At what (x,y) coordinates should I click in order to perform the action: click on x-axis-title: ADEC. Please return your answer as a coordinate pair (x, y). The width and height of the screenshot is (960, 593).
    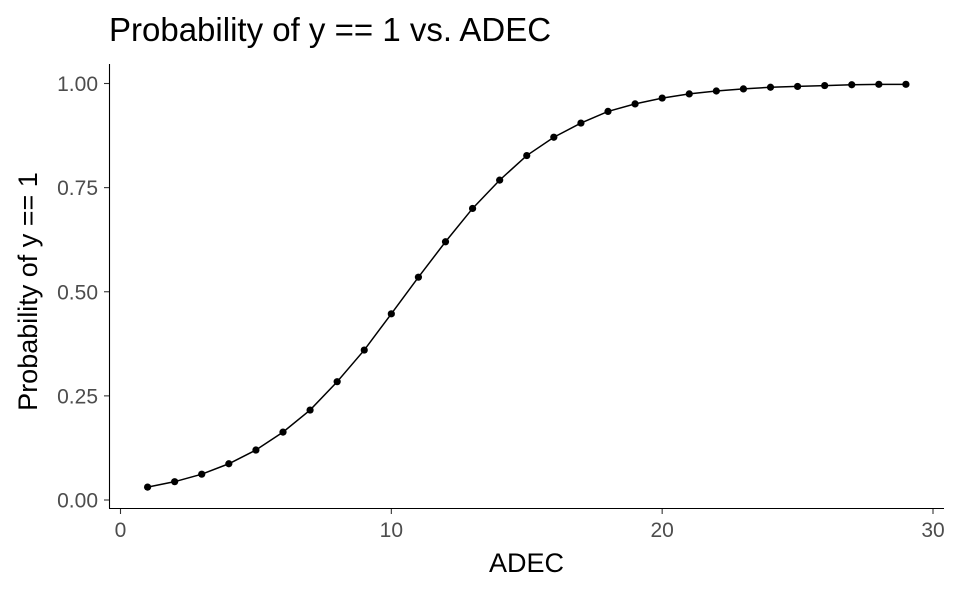
    Looking at the image, I should click on (526, 563).